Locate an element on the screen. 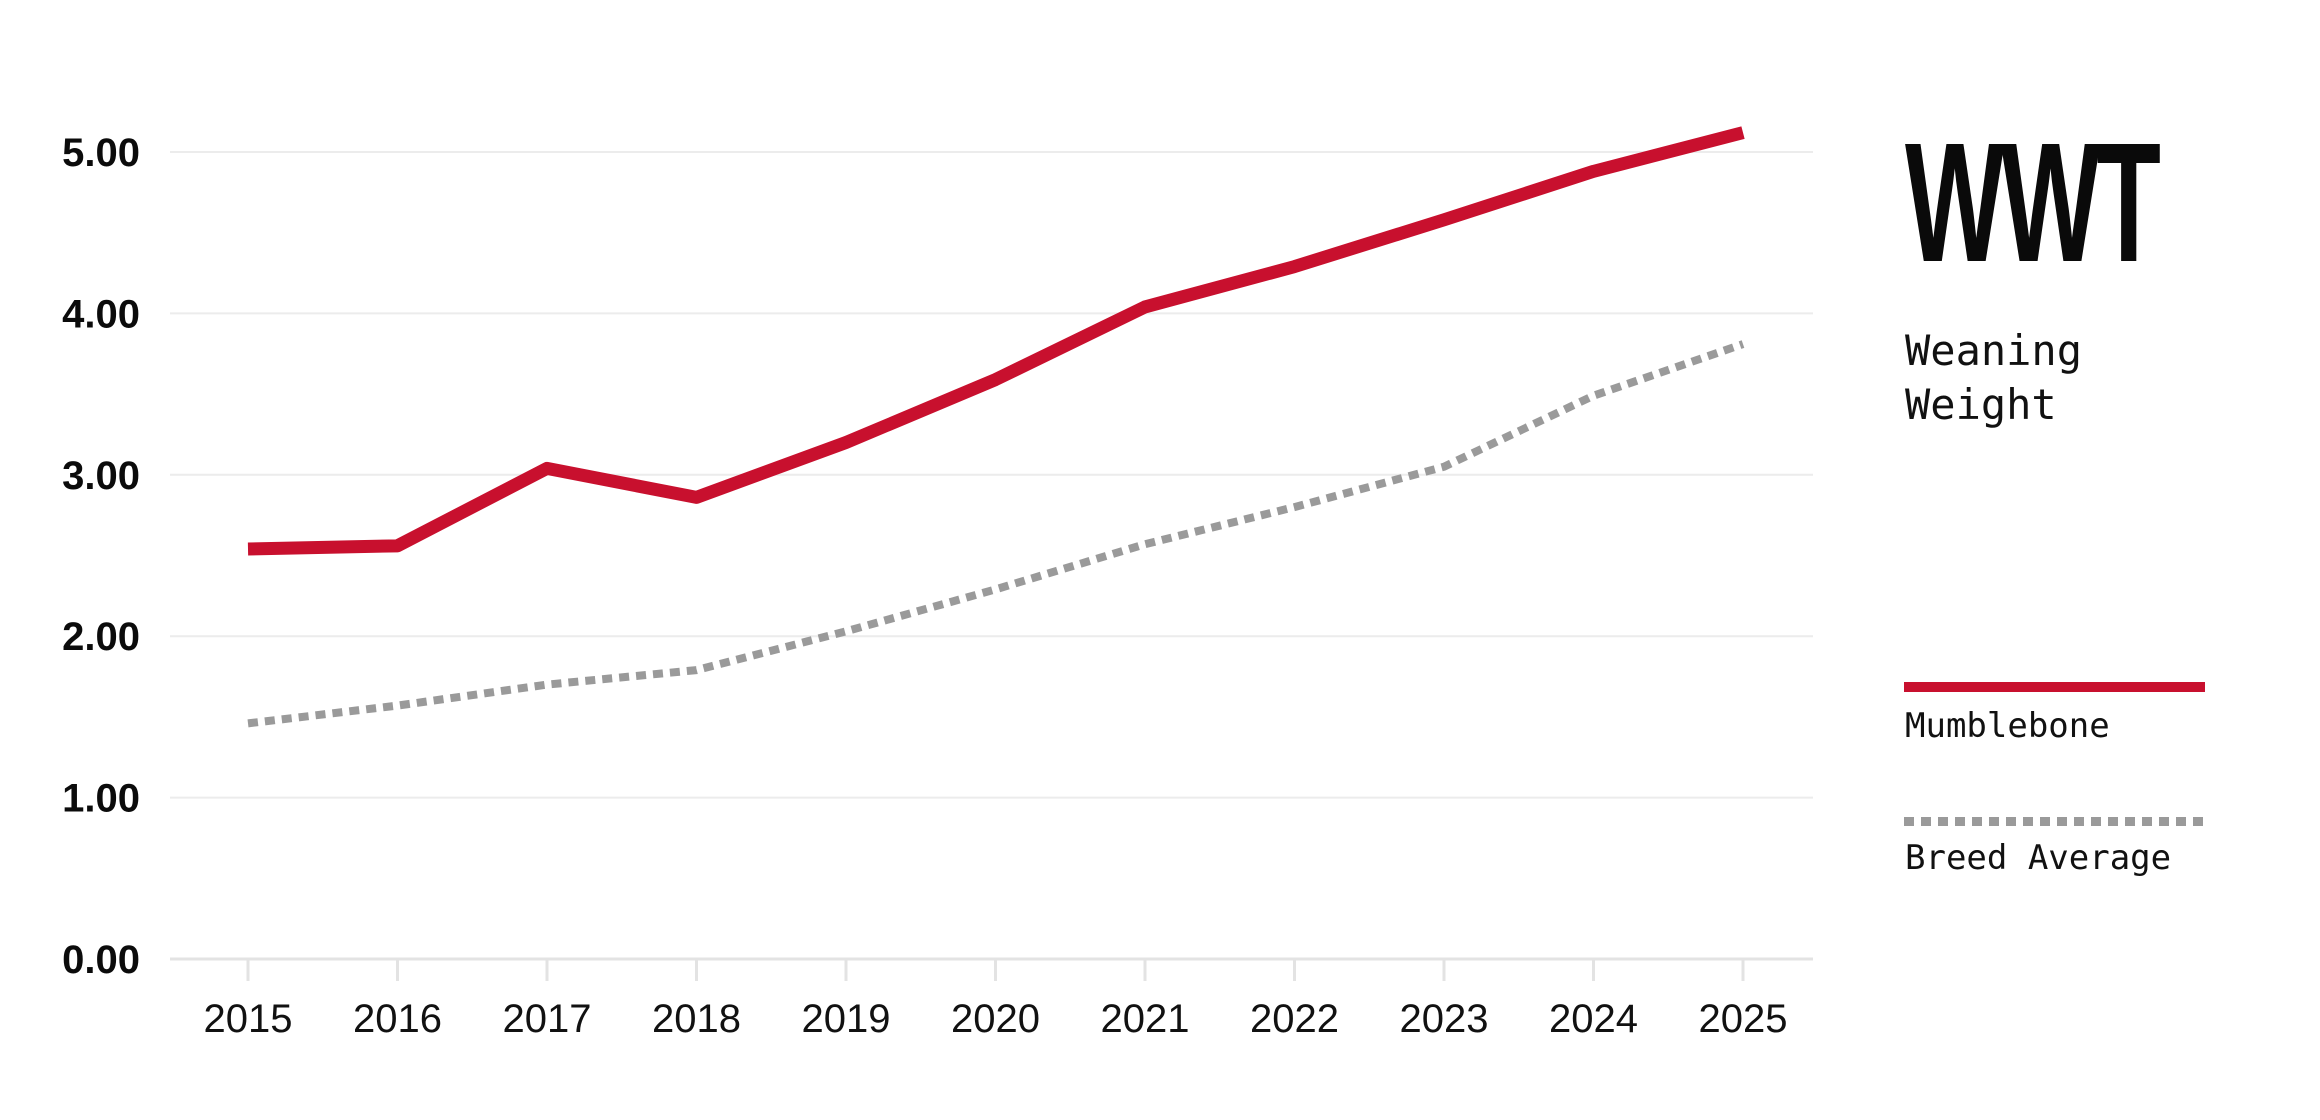 Image resolution: width=2320 pixels, height=1120 pixels. legend-breed-average-swatch is located at coordinates (2054, 821).